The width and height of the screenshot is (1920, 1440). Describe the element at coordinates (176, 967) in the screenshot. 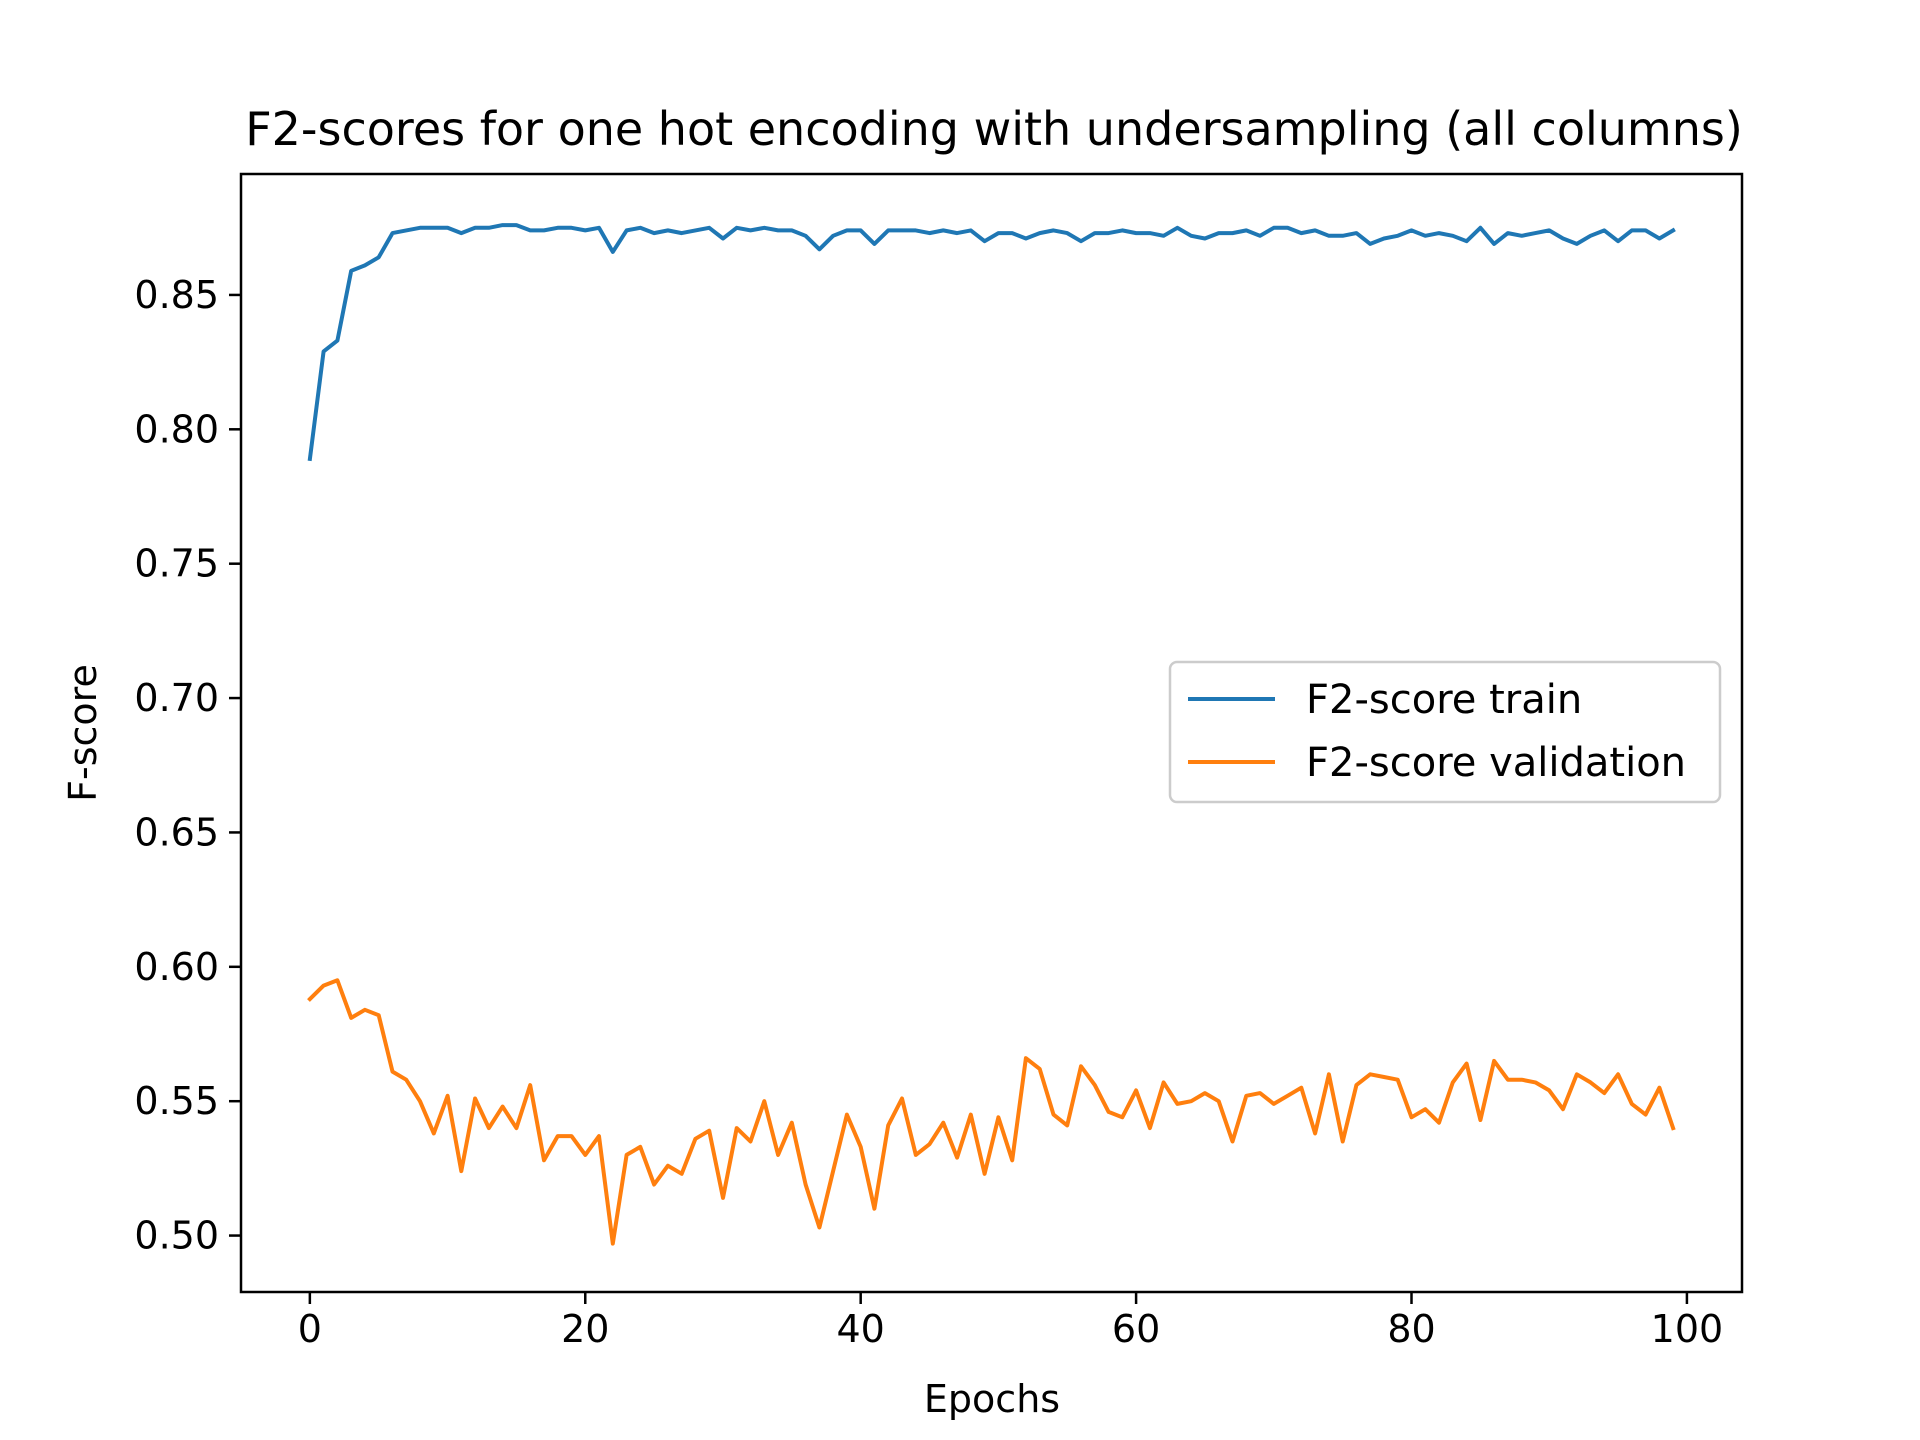

I see `y-tick-label: 0.60` at that location.